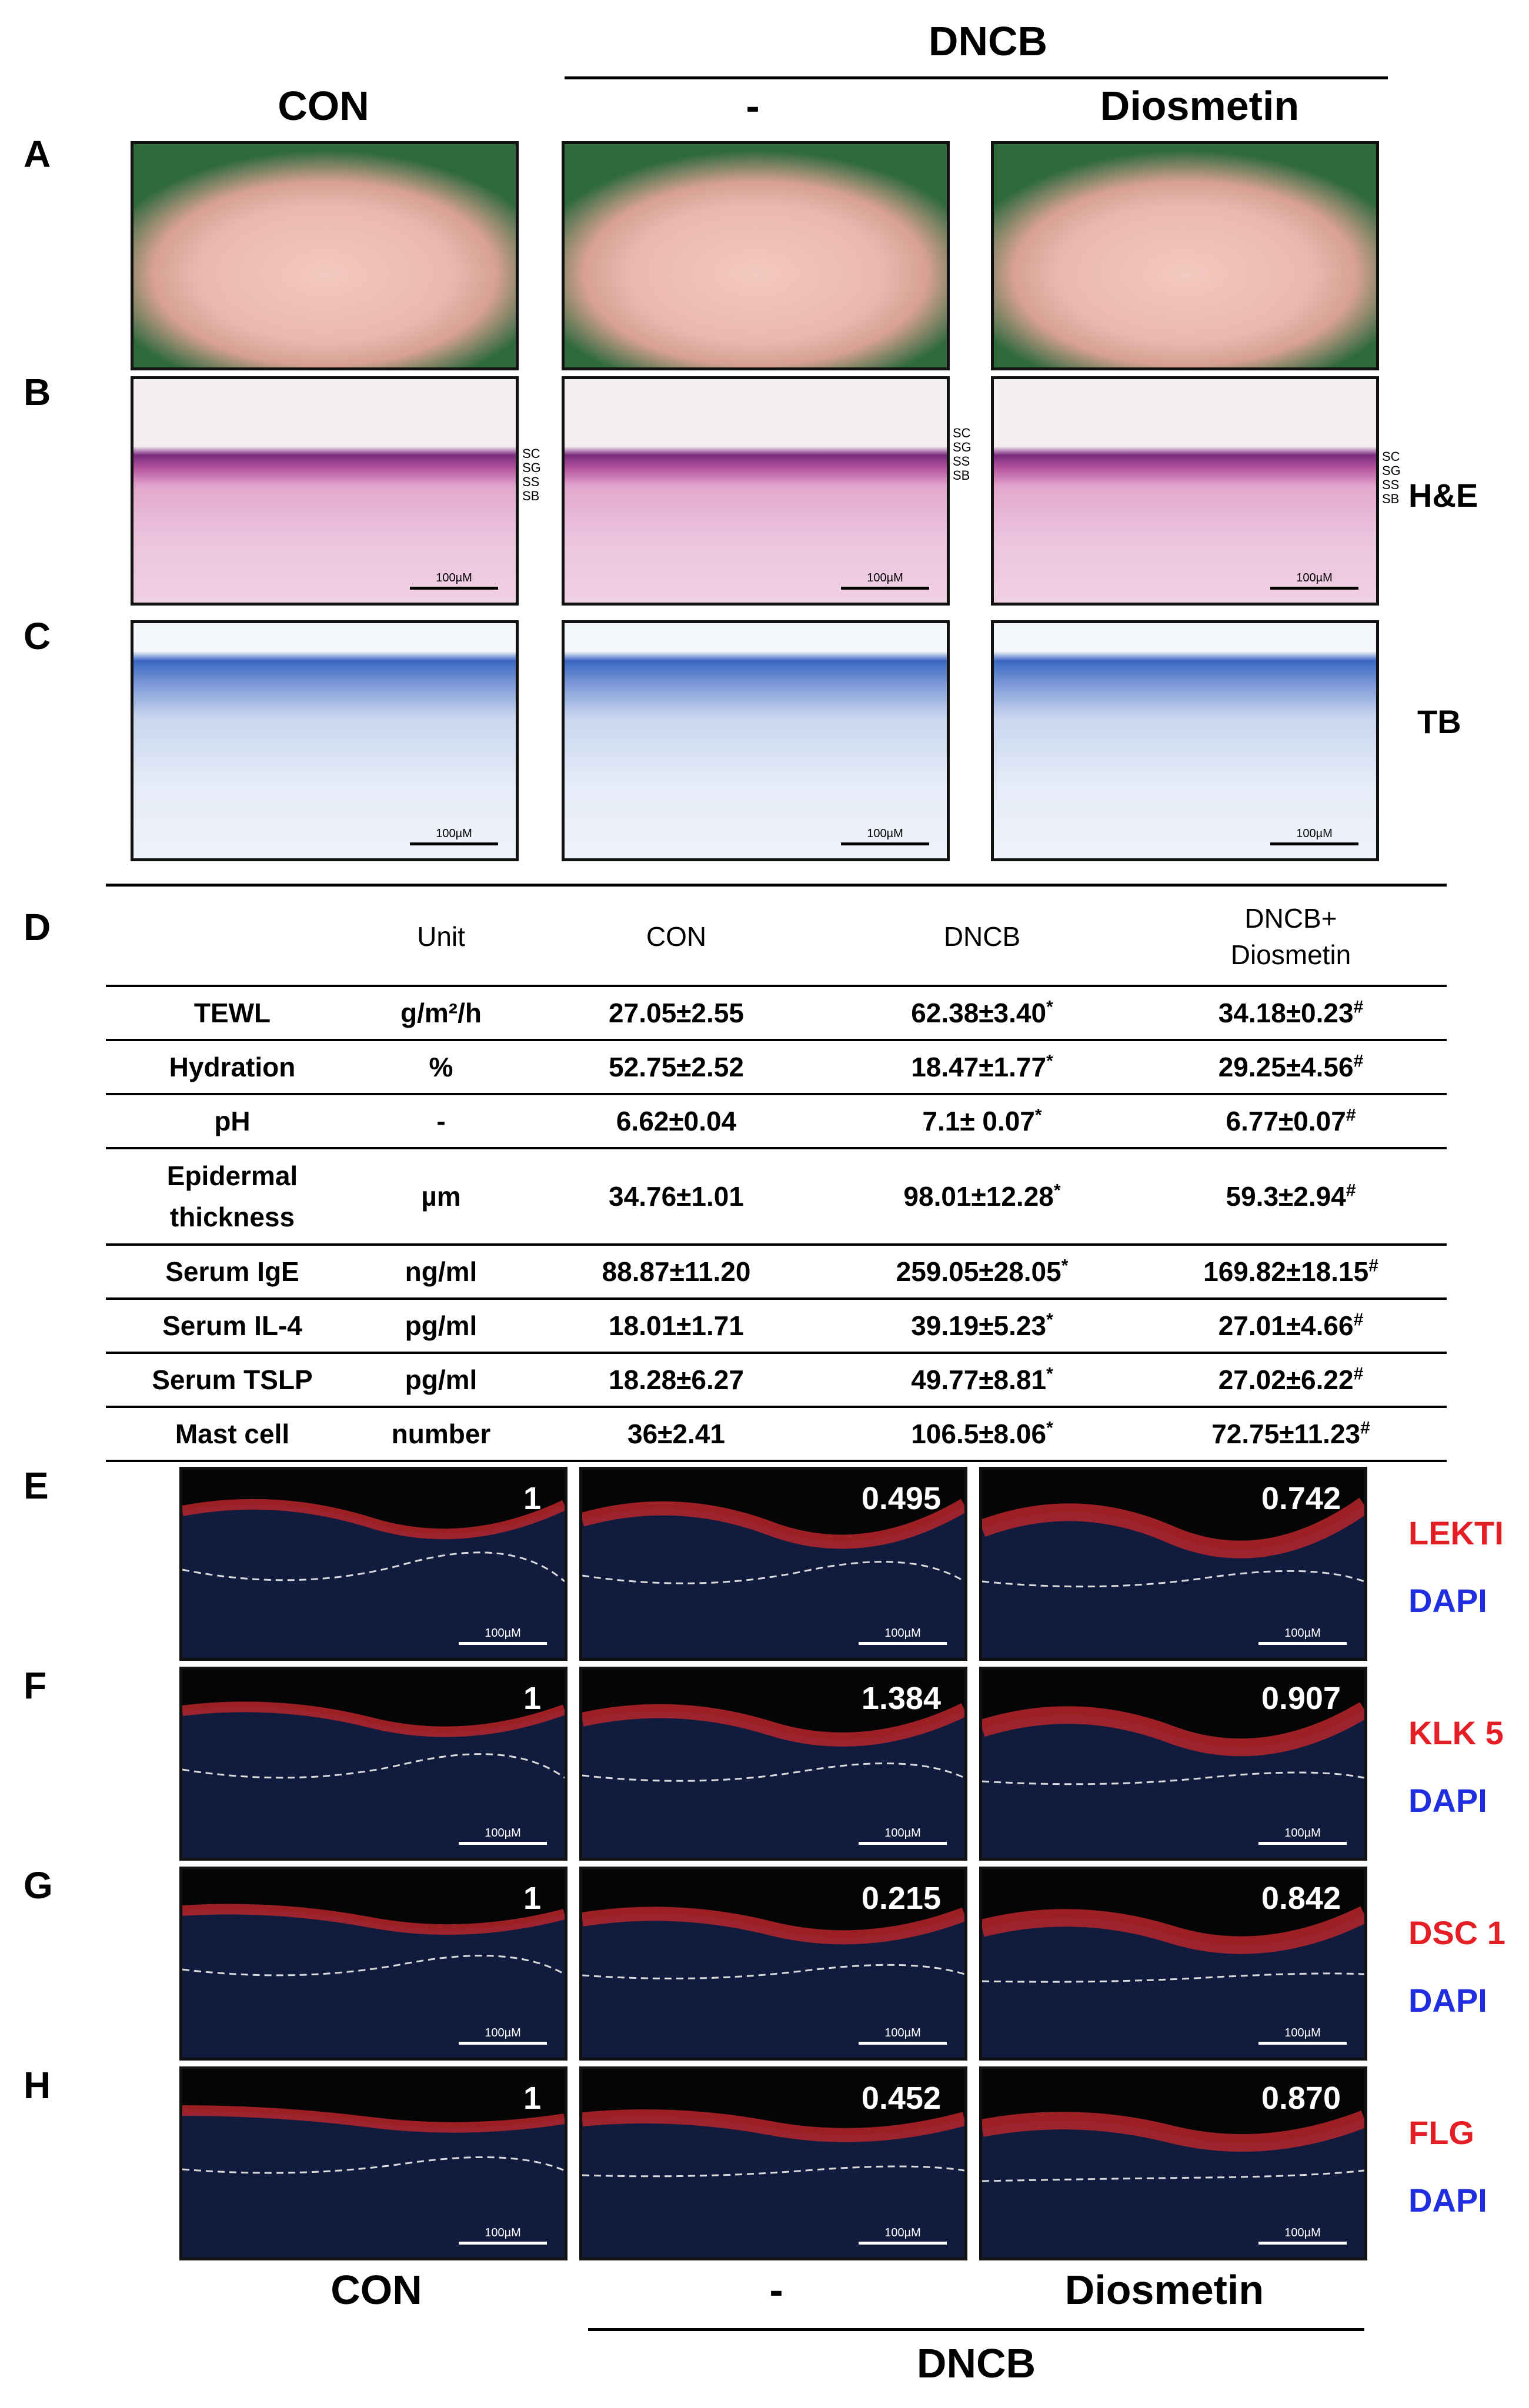 The image size is (1529, 2408). I want to click on if-image-klk5-con: 1 100µM, so click(373, 1764).